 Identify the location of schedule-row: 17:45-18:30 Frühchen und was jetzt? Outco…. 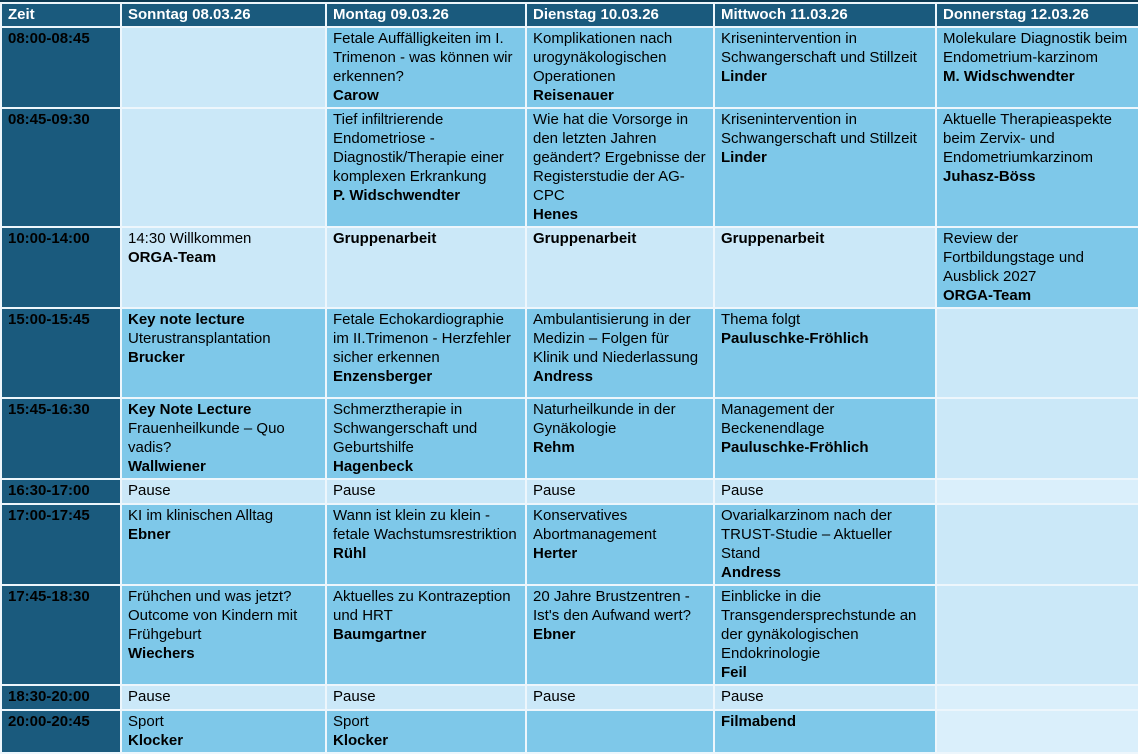
(569, 635).